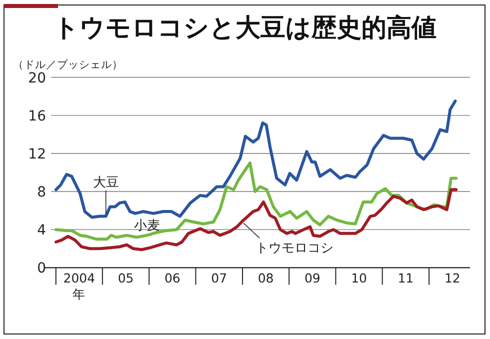  Describe the element at coordinates (37, 154) in the screenshot. I see `y-tick-label: 12` at that location.